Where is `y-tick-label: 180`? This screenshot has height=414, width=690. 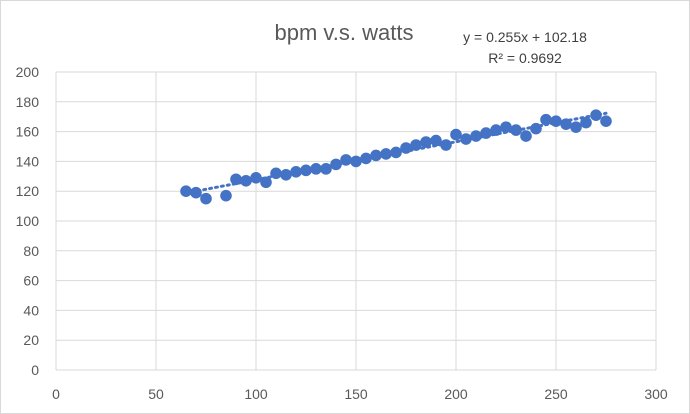 y-tick-label: 180 is located at coordinates (28, 102).